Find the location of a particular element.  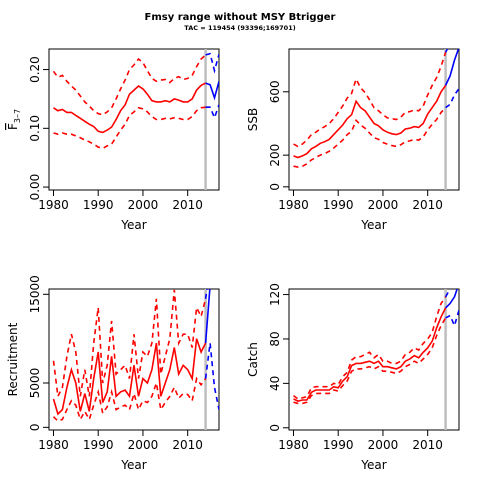

y-axis-label: SSB is located at coordinates (253, 119).